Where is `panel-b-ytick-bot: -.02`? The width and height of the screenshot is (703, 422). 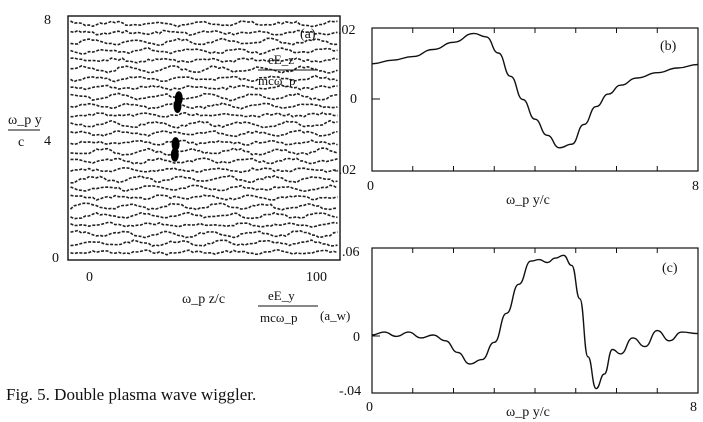
panel-b-ytick-bot: -.02 is located at coordinates (345, 170).